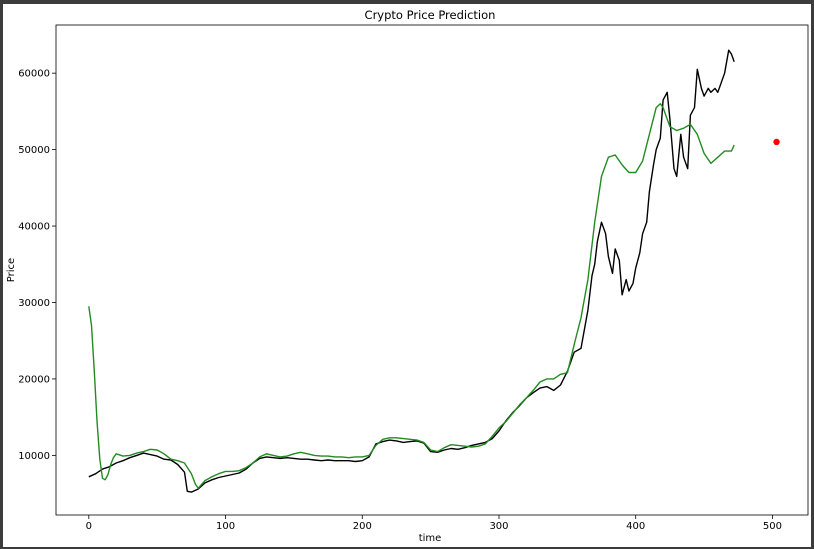 This screenshot has height=549, width=814. Describe the element at coordinates (225, 526) in the screenshot. I see `x-tick-label: 100` at that location.